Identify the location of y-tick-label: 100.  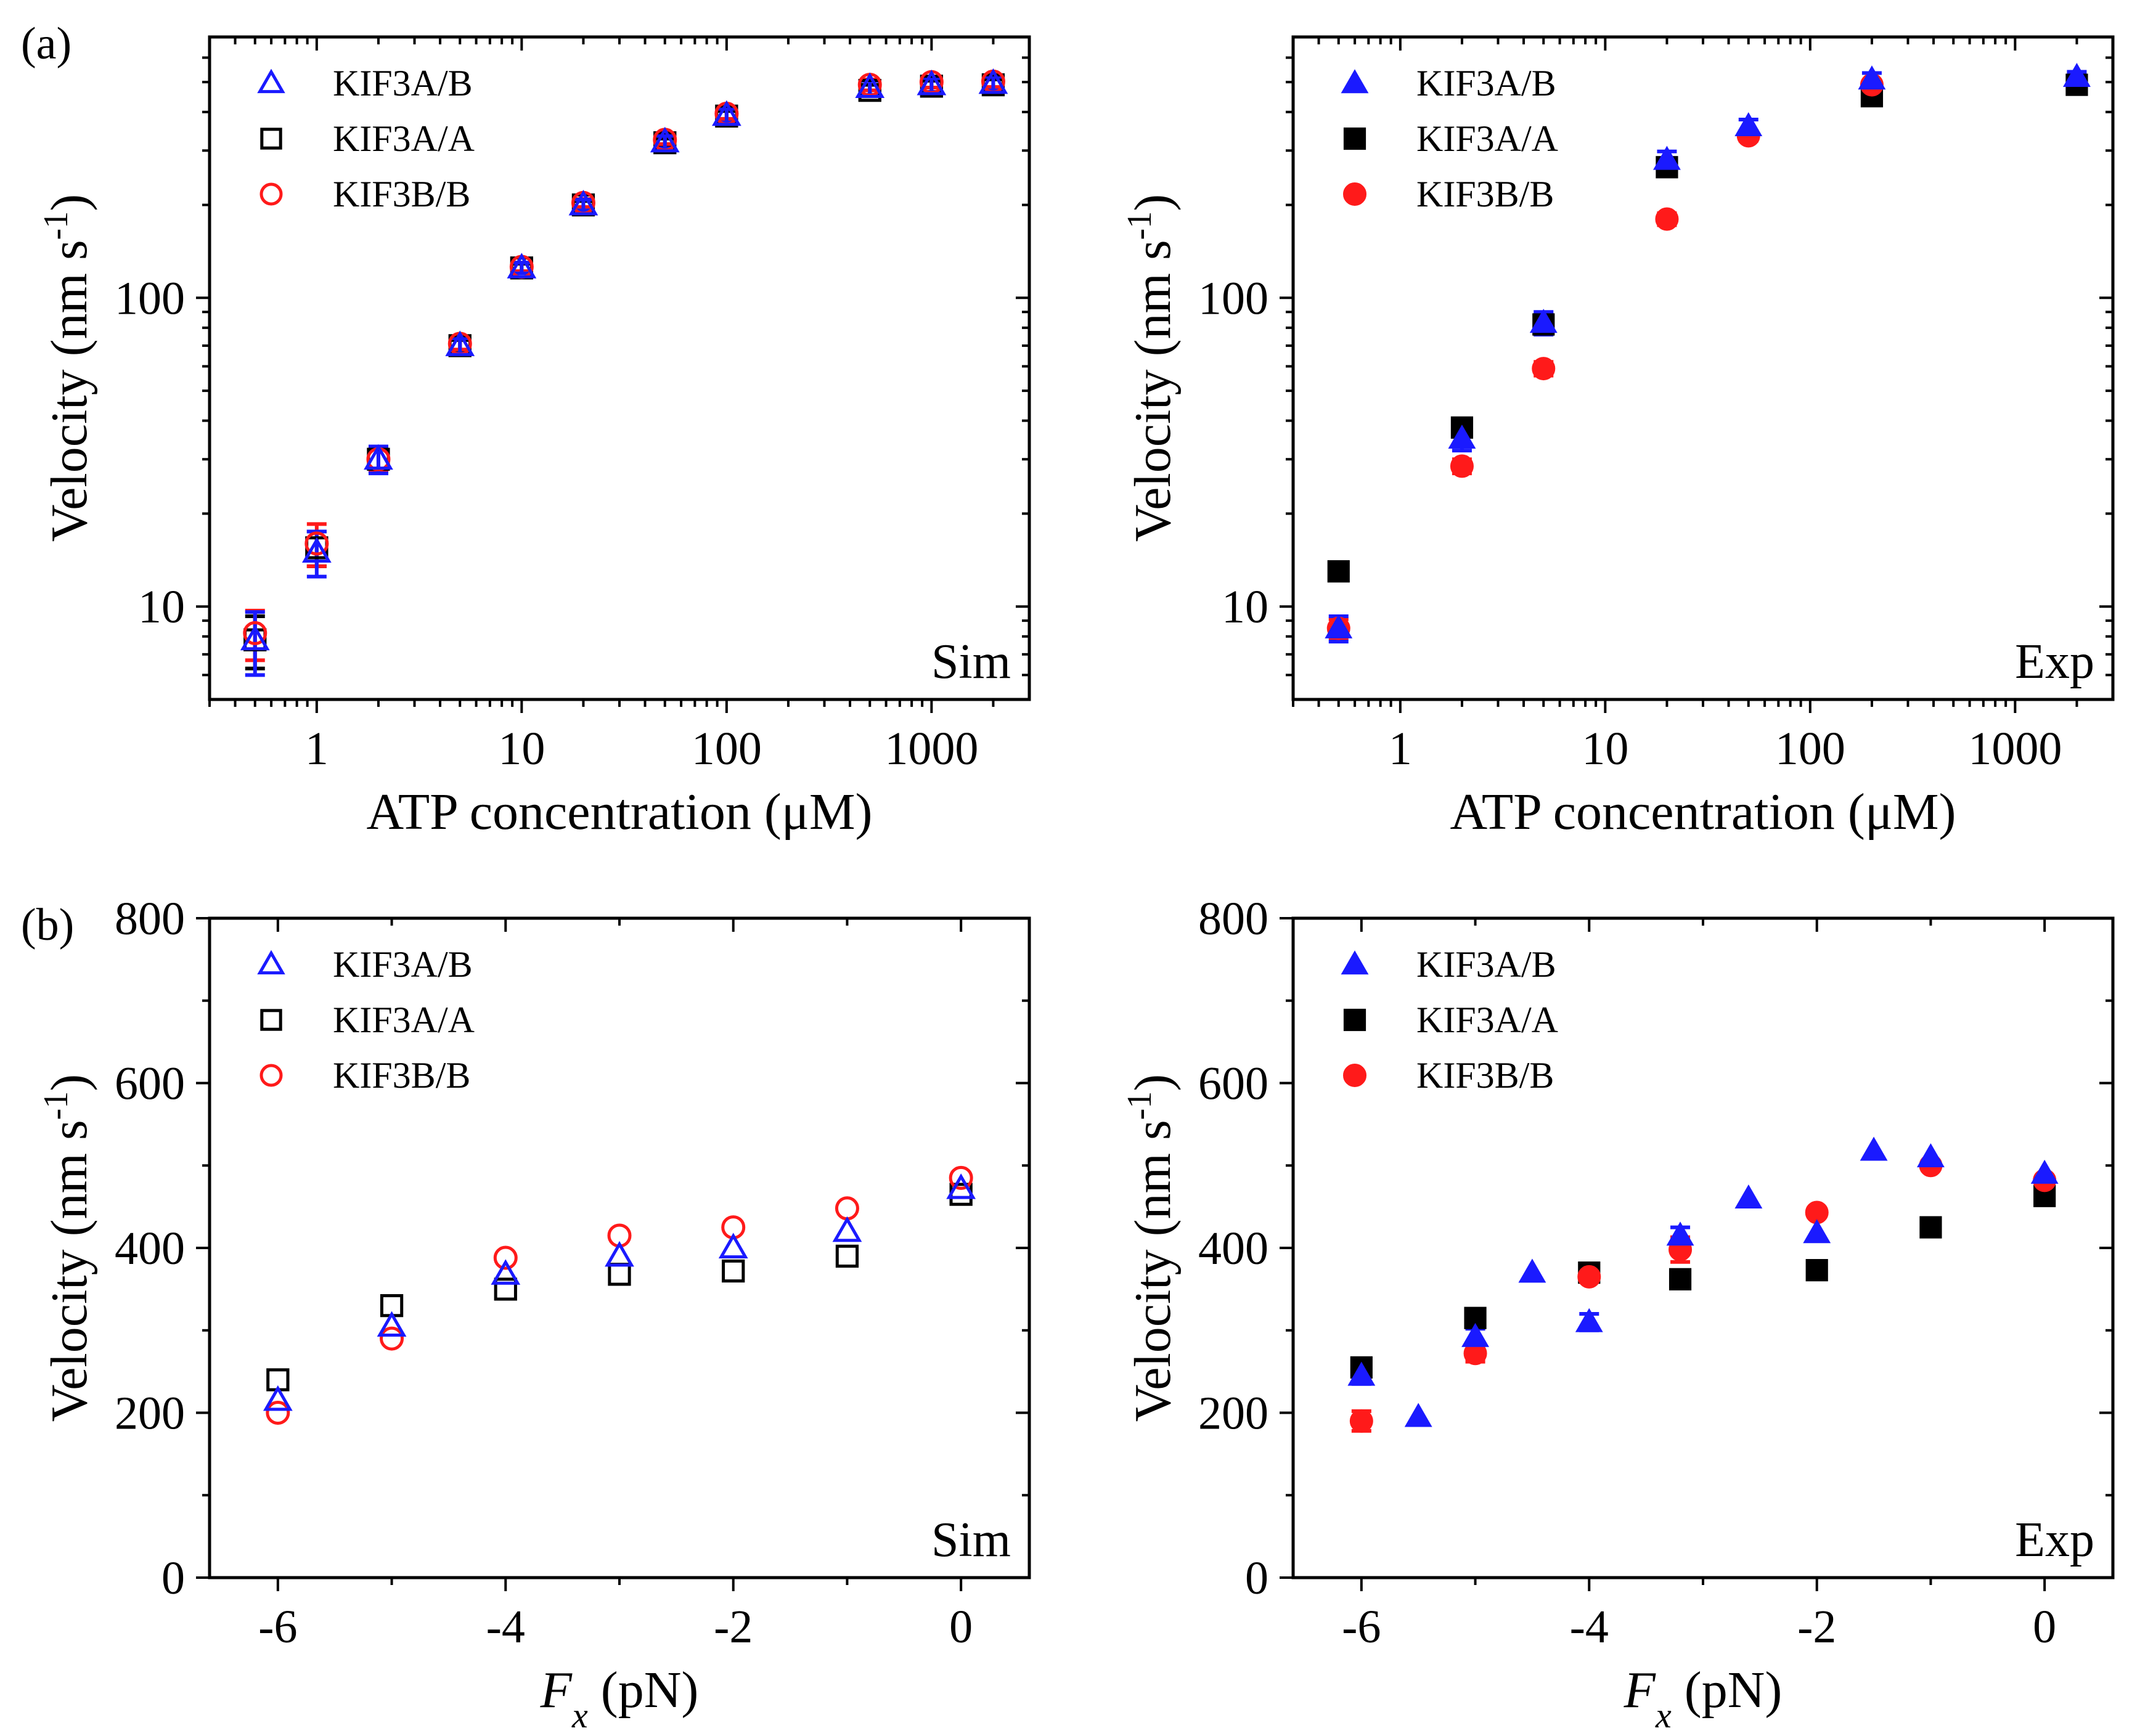
(150, 298).